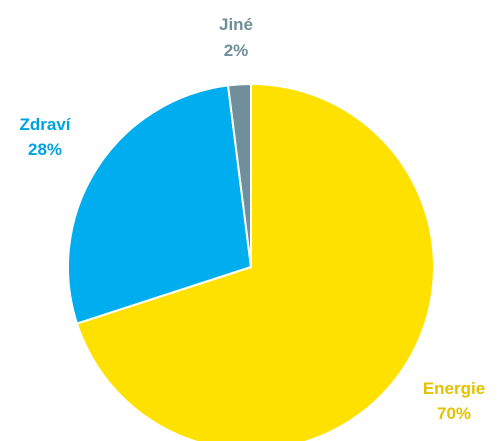 Image resolution: width=497 pixels, height=441 pixels. Describe the element at coordinates (236, 50) in the screenshot. I see `slice-label-value: 2%` at that location.